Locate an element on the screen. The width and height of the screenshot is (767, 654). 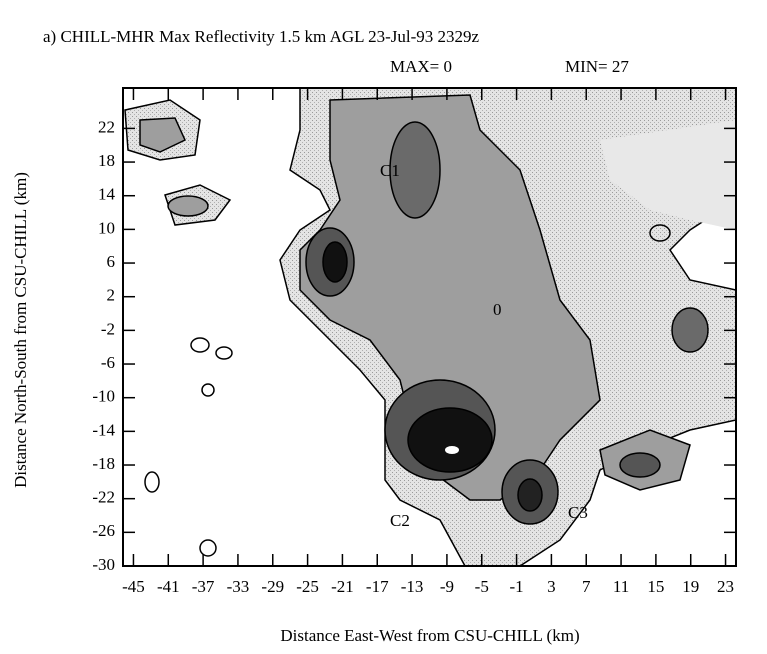
min-label: MIN= 27 is located at coordinates (597, 66).